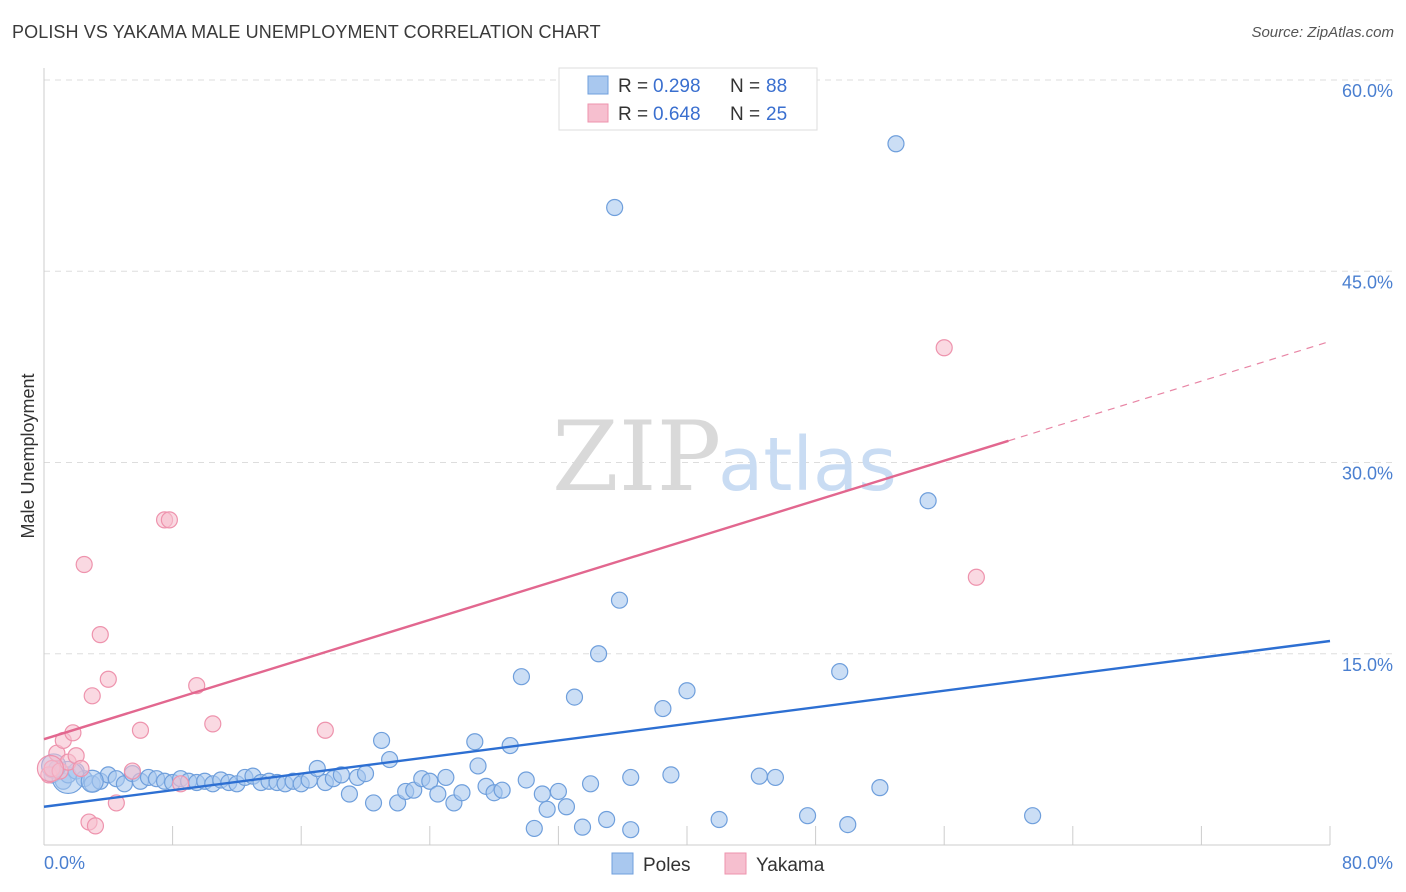 This screenshot has height=892, width=1406. What do you see at coordinates (1367, 474) in the screenshot?
I see `y-tick-label: 30.0%` at bounding box center [1367, 474].